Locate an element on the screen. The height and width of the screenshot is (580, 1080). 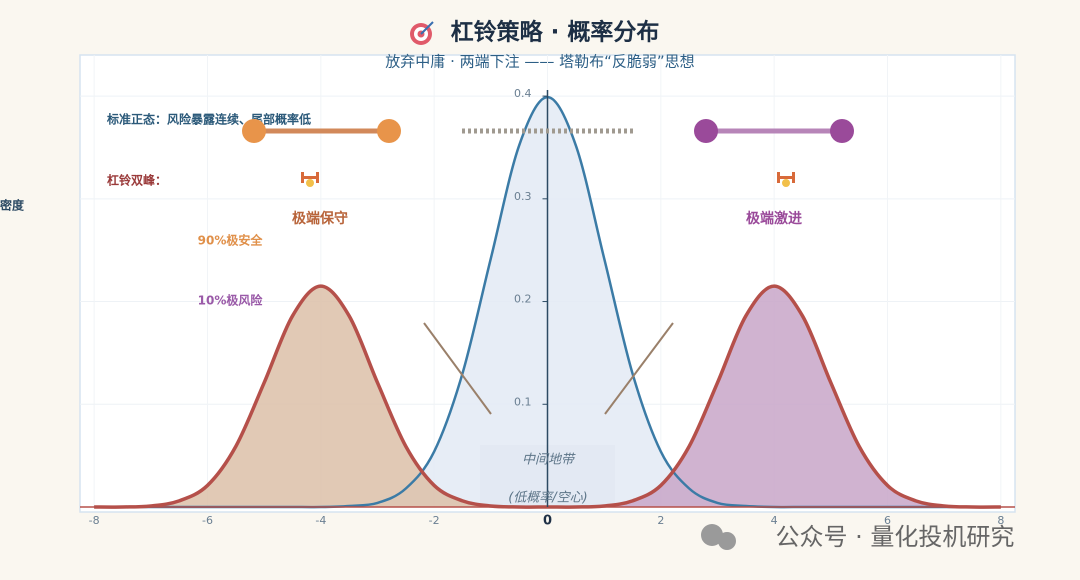
y-tick-label: 0.3 is located at coordinates (523, 196).